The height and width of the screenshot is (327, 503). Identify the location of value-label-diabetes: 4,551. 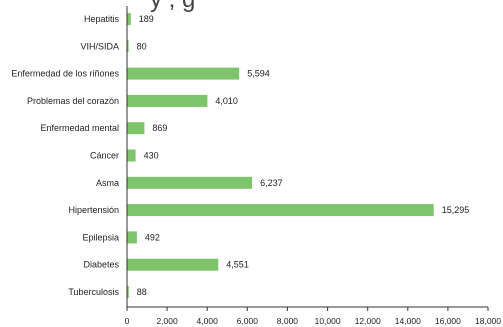
(237, 265).